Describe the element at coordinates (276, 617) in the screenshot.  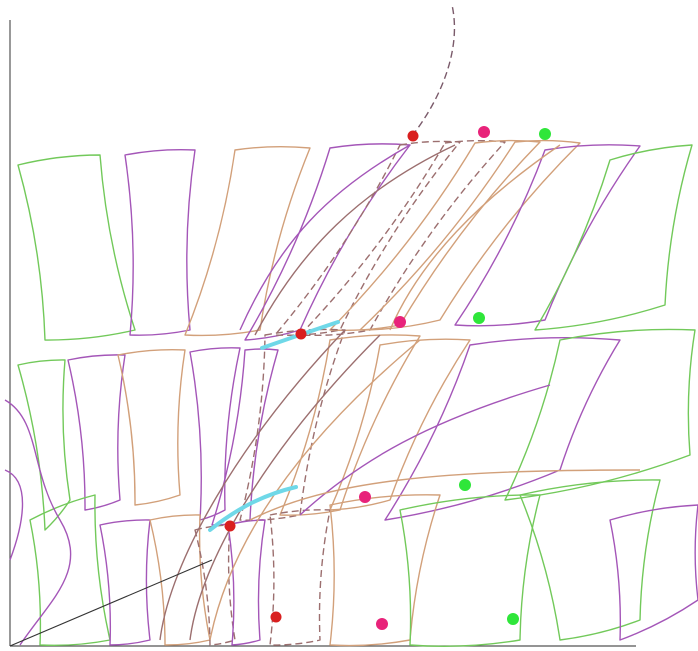
I see `red-marker-row4` at that location.